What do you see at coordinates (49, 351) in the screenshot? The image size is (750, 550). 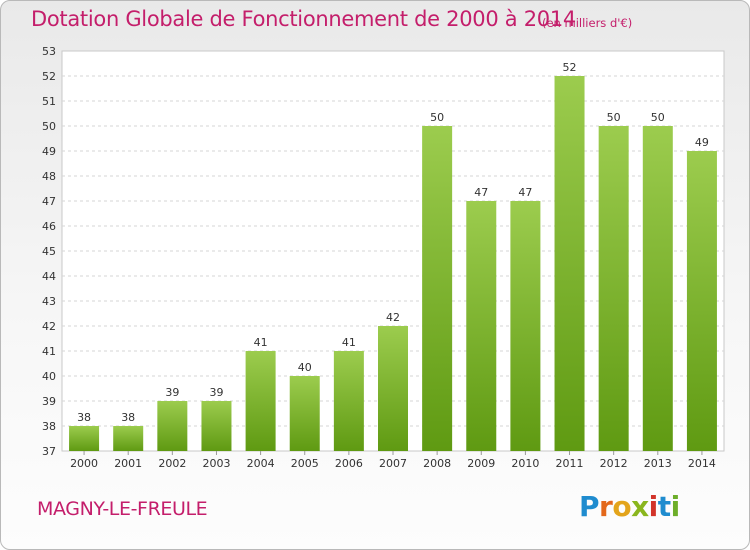 I see `y-tick-label: 41` at bounding box center [49, 351].